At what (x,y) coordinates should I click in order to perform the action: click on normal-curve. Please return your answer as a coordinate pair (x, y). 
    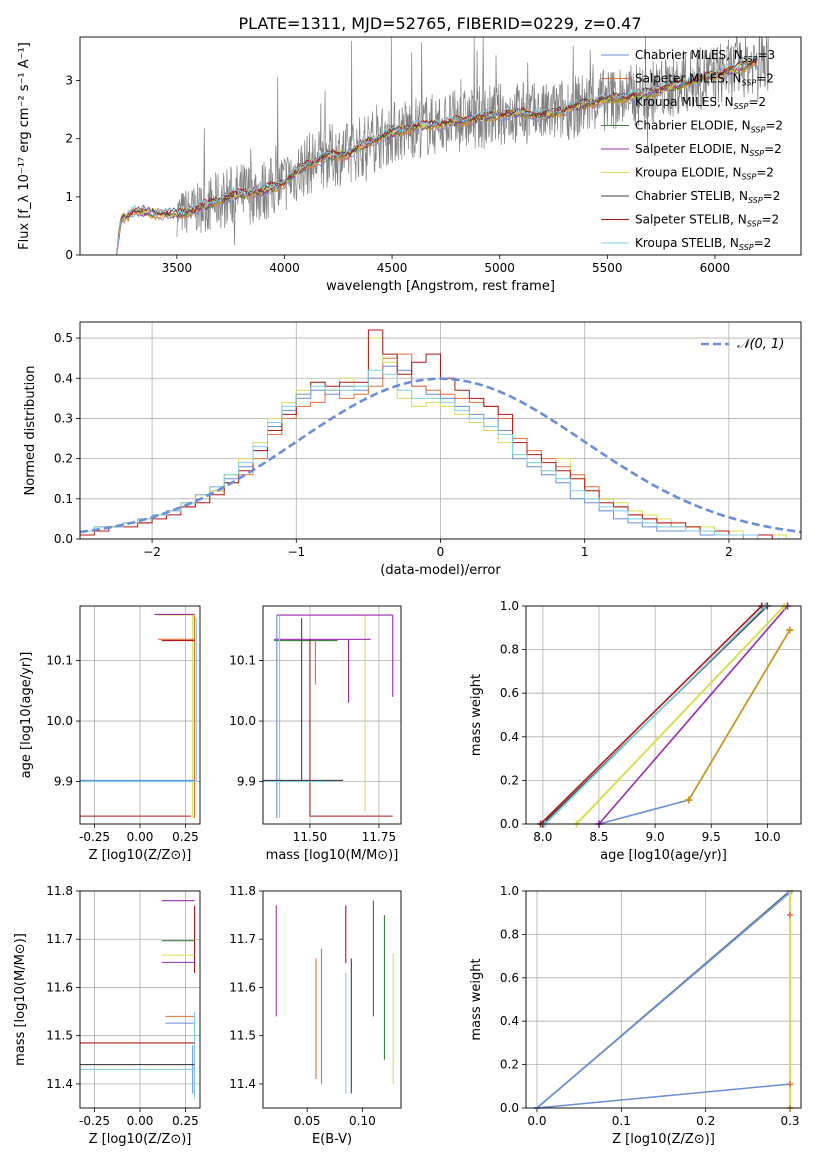
    Looking at the image, I should click on (440, 455).